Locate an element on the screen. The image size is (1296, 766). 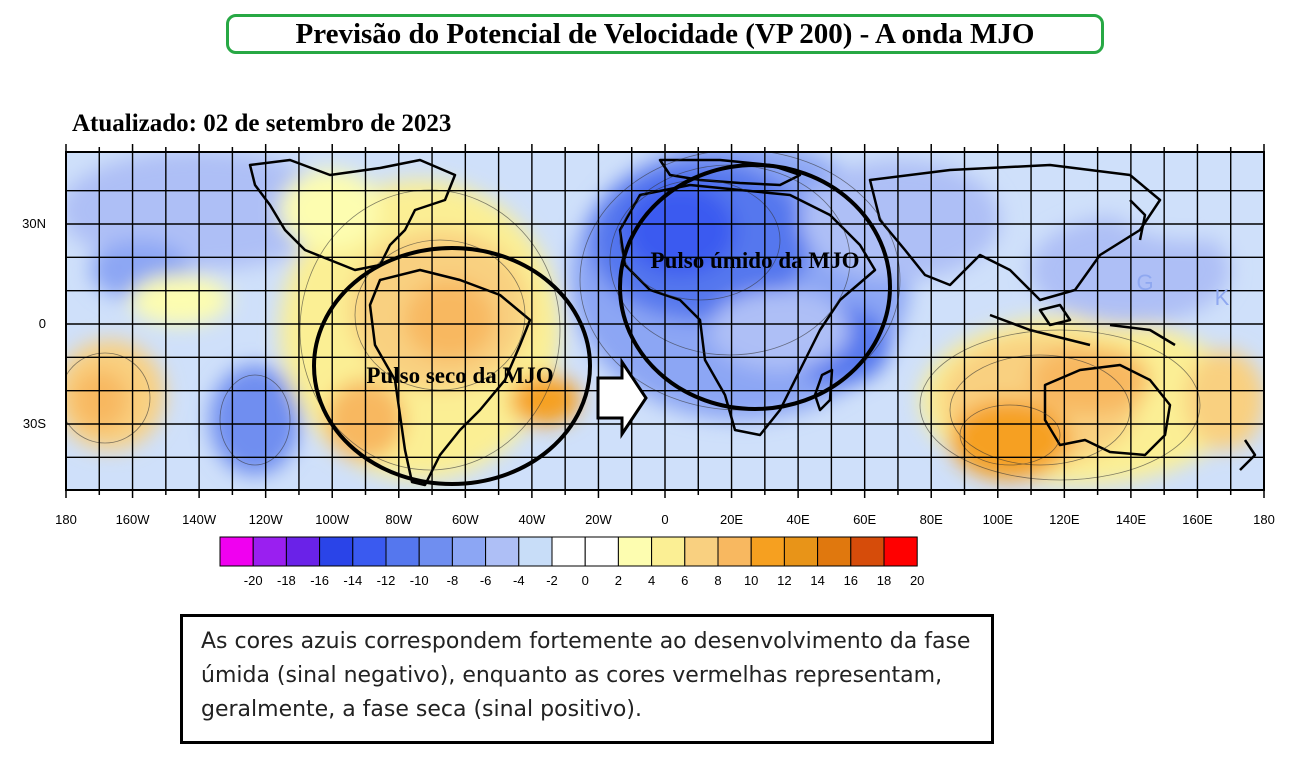
lon-label: 40E is located at coordinates (798, 519).